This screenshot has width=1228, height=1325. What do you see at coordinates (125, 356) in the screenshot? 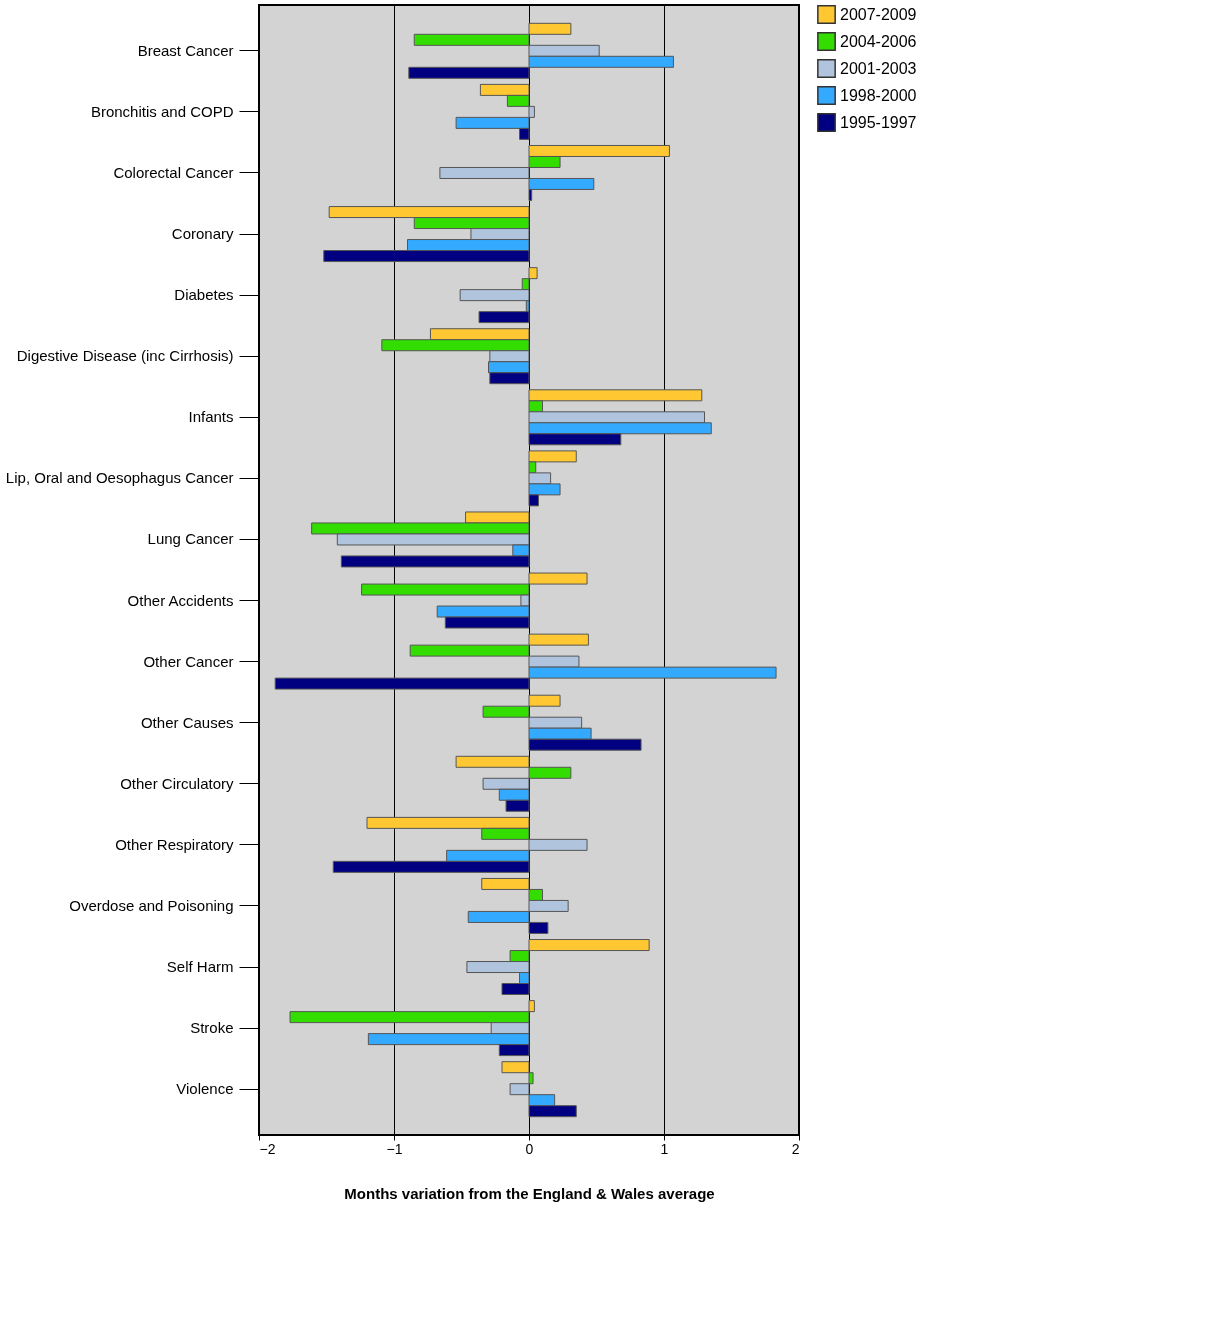
I see `y-tick-label: Digestive Disease (inc Cirrhosis)` at bounding box center [125, 356].